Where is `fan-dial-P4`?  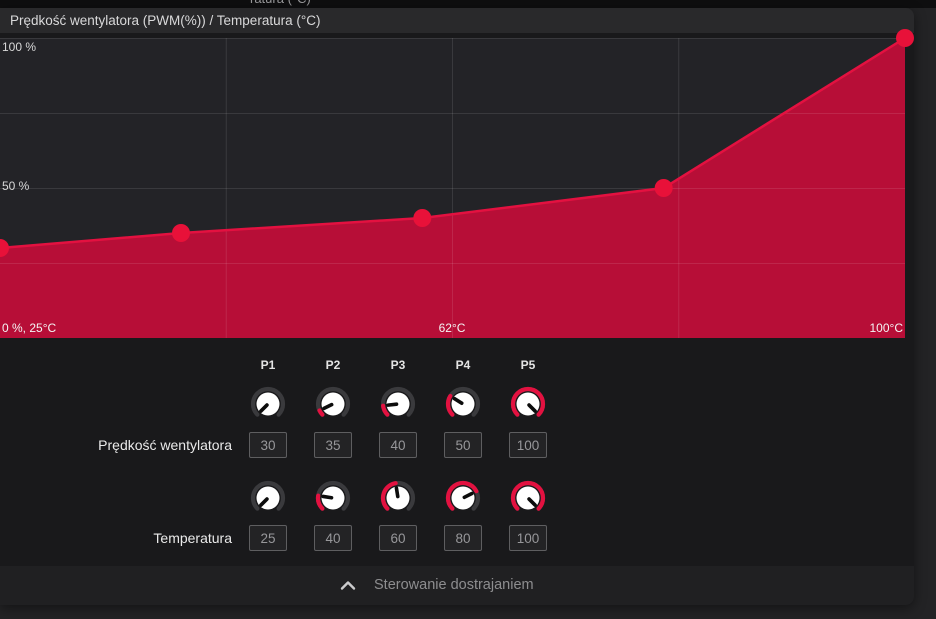 fan-dial-P4 is located at coordinates (463, 404).